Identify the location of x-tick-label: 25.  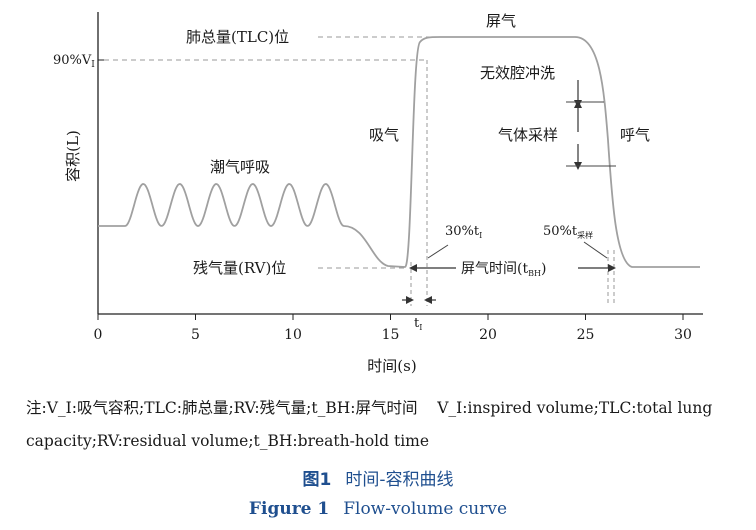
(586, 335).